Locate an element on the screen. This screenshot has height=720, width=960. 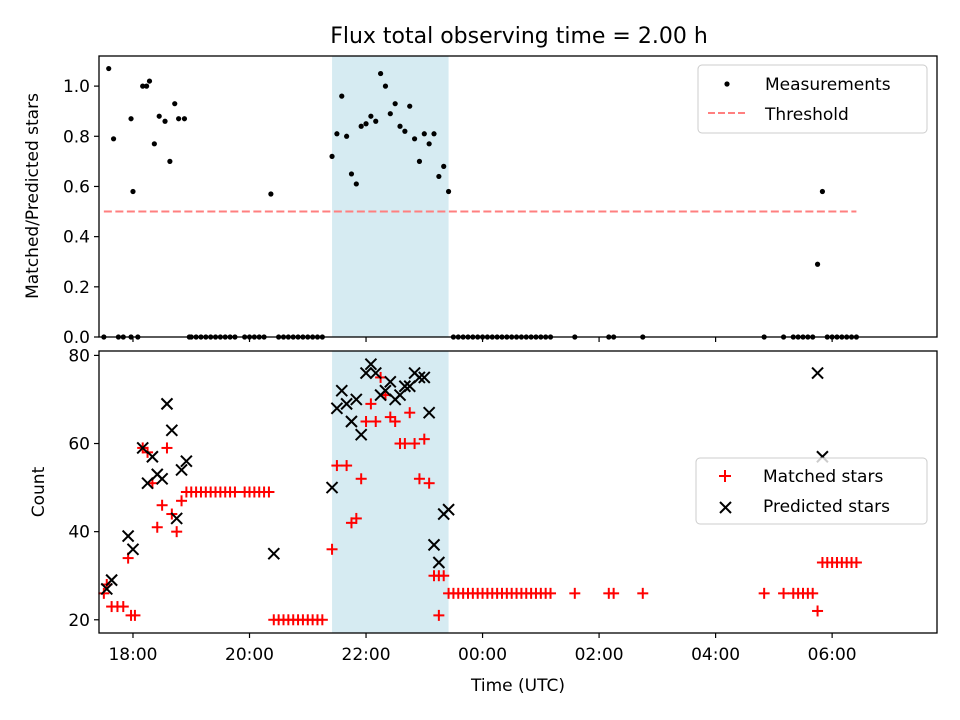
top-shaded-region is located at coordinates (390, 196).